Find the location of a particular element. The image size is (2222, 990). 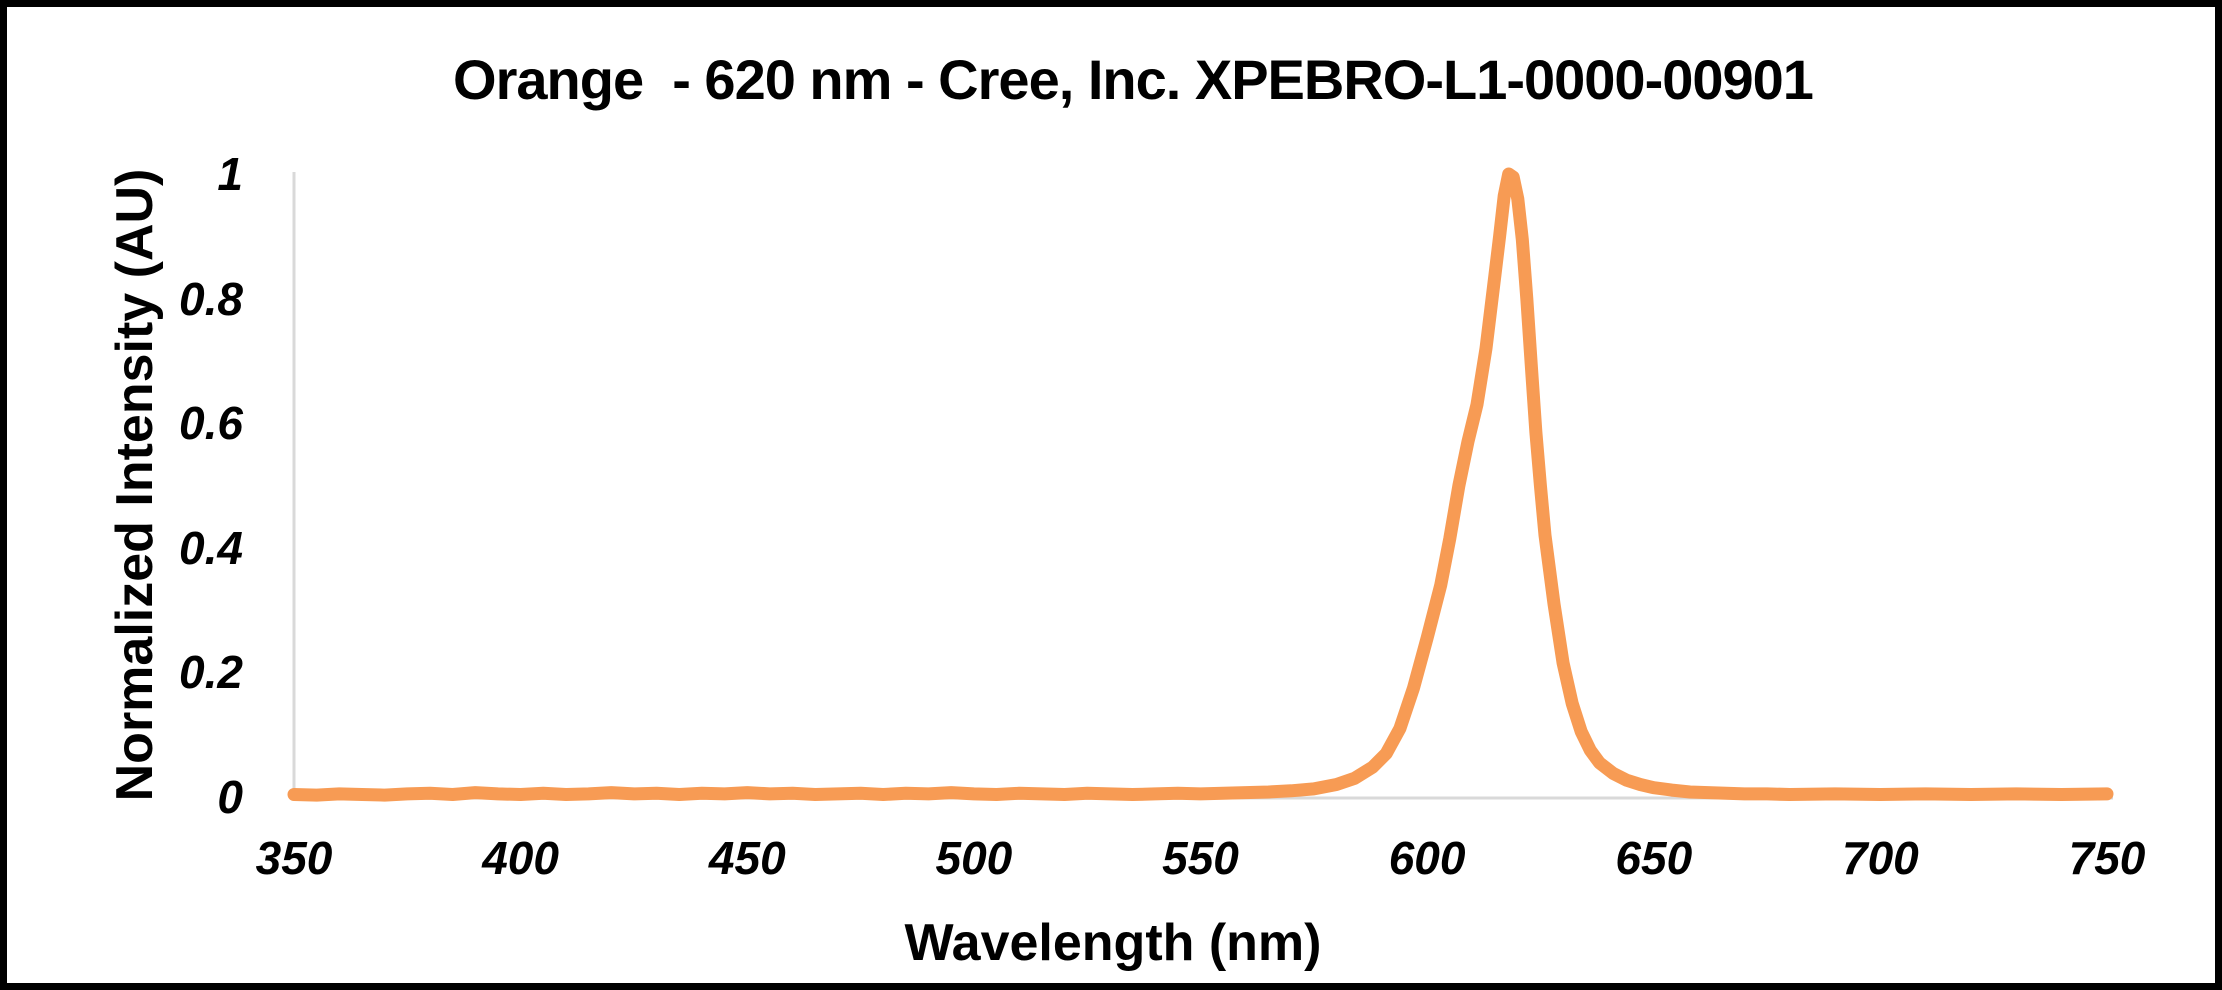

y-axis-title: Normalized Intensity (AU) is located at coordinates (135, 485).